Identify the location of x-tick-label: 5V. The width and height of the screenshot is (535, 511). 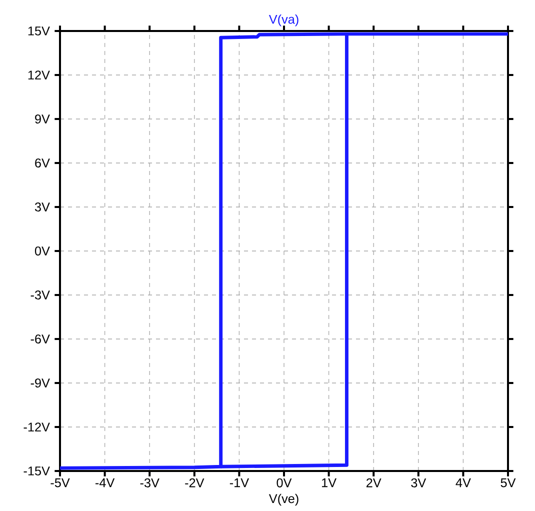
(508, 483).